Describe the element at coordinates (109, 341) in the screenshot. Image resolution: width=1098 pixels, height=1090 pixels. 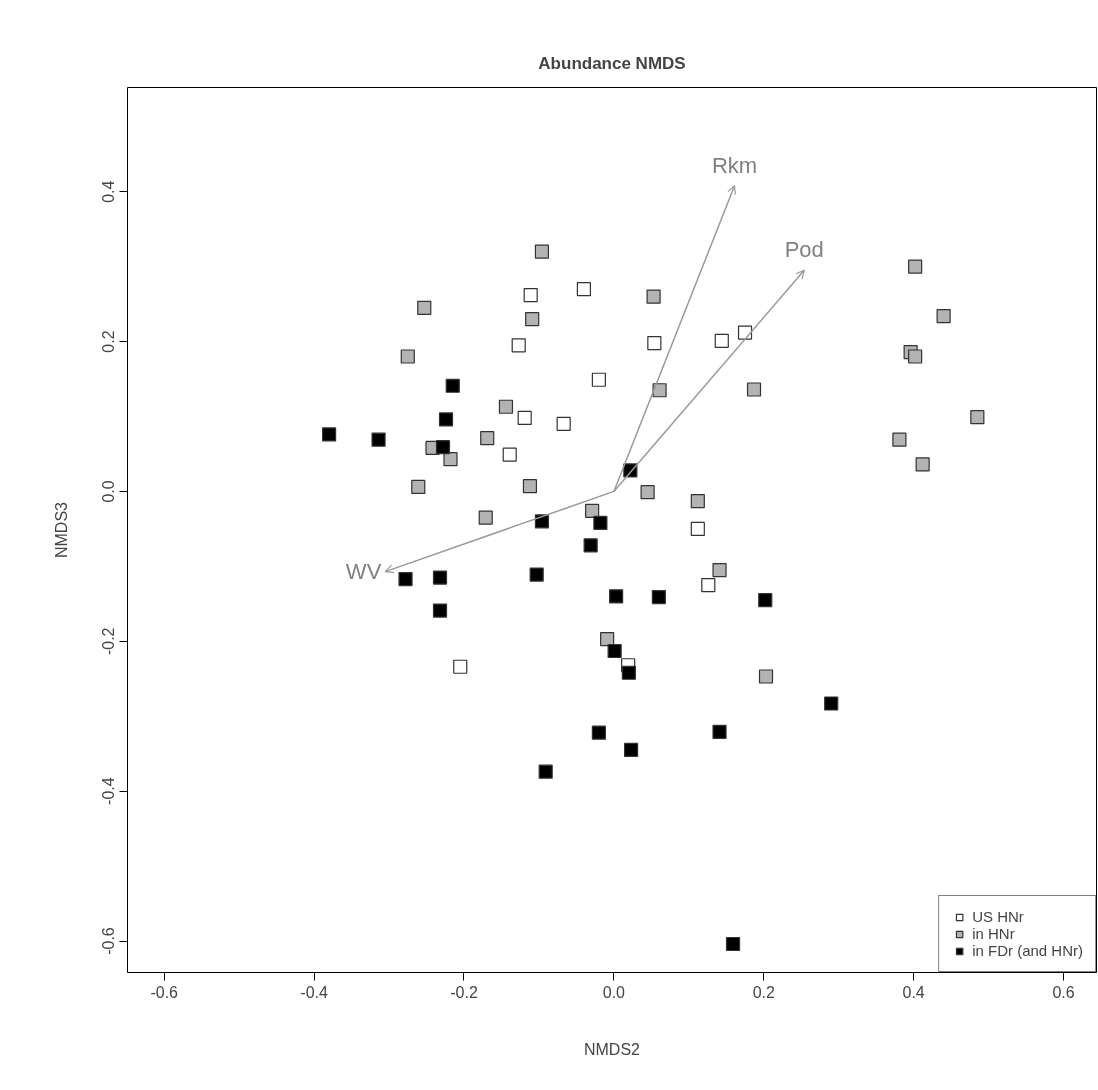
I see `y-tick-label: 0.2` at that location.